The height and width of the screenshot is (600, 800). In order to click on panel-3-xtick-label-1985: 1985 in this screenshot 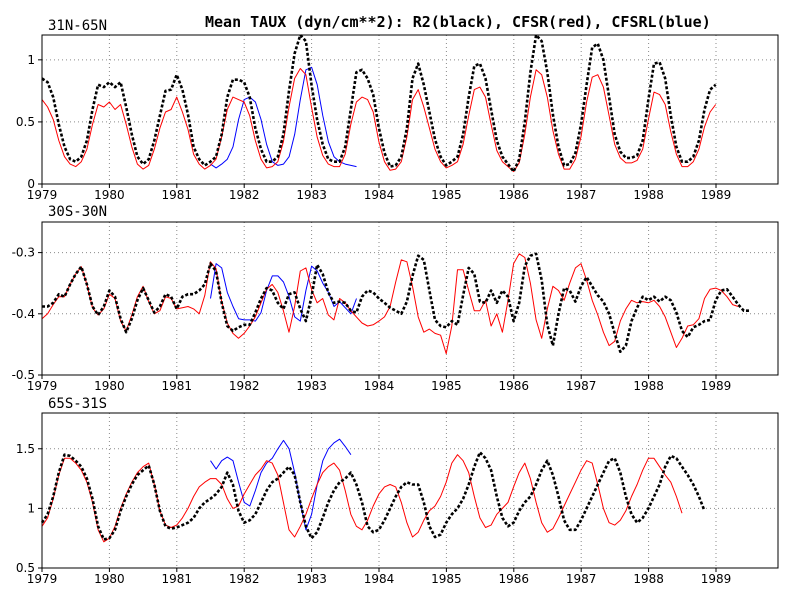, I will do `click(446, 579)`.